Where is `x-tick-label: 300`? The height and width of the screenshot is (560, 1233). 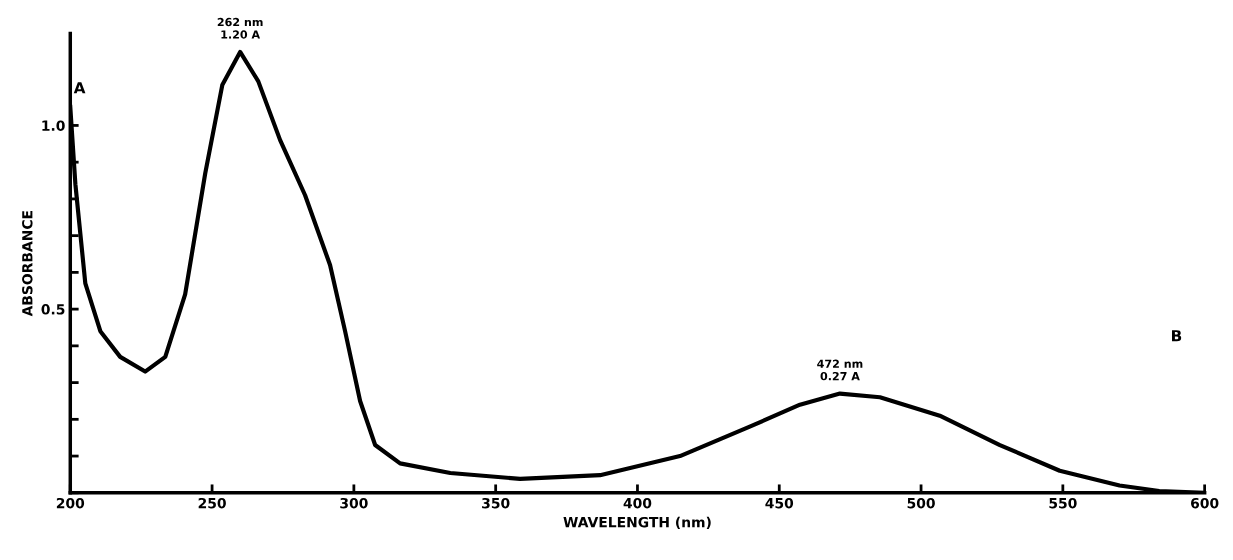 x-tick-label: 300 is located at coordinates (354, 503).